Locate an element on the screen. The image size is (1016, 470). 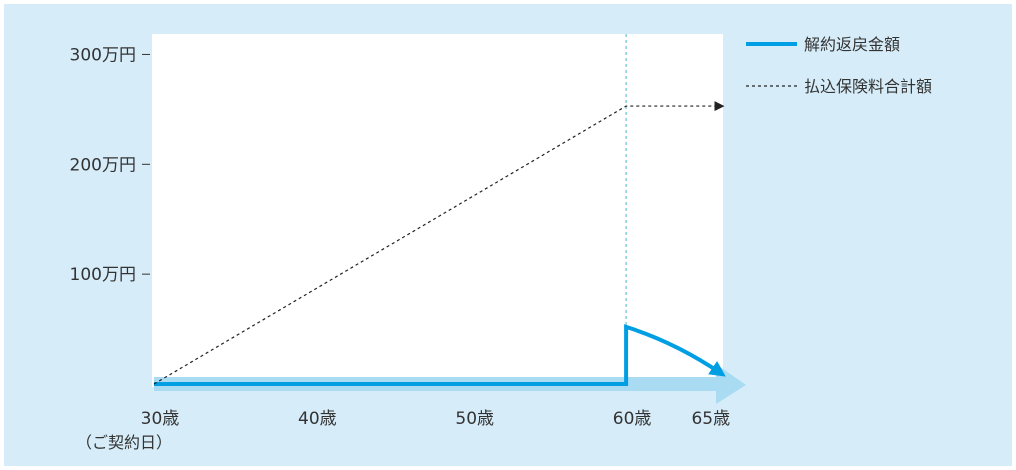
x-tick-label: 60歳 is located at coordinates (632, 419).